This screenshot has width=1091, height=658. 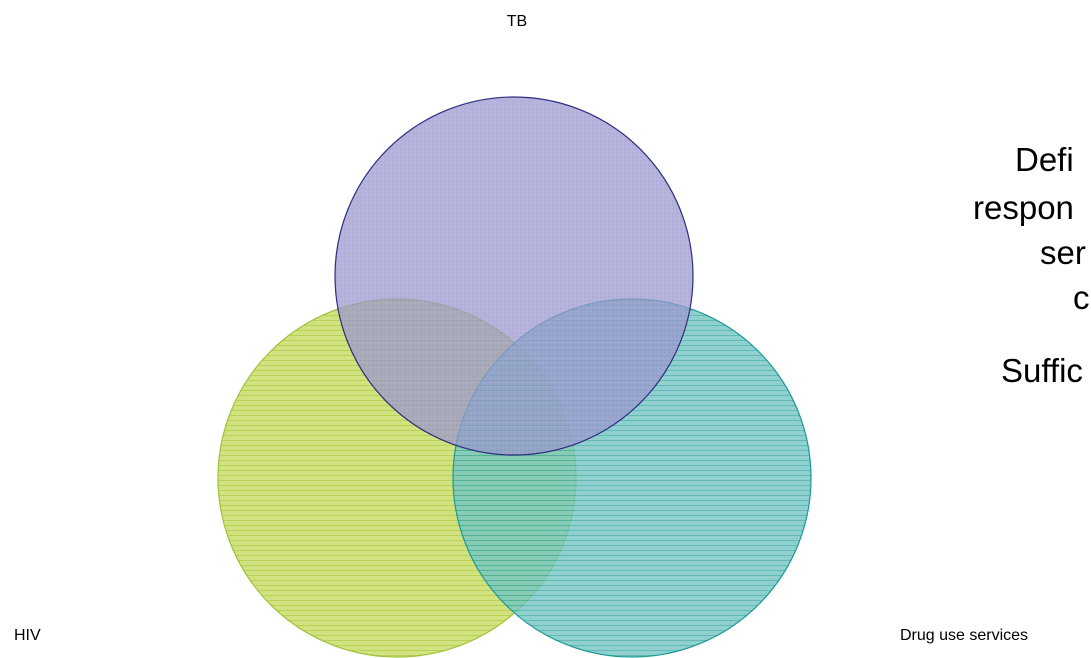 I want to click on side-text: Defi, so click(x=1044, y=159).